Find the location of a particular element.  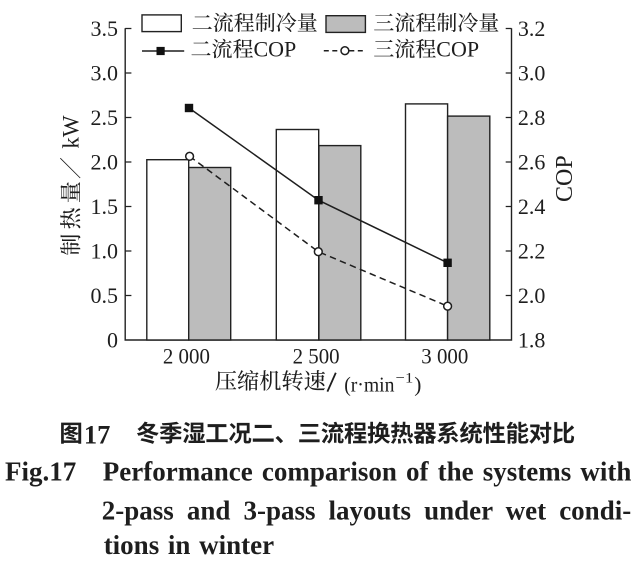

svg-text: 2.5 is located at coordinates (105, 117).